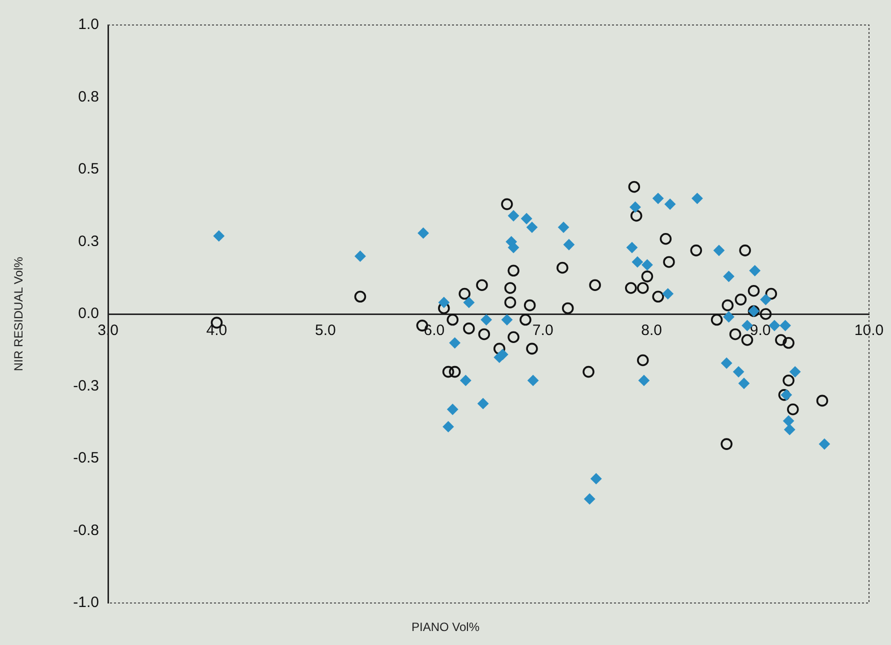  Describe the element at coordinates (86, 458) in the screenshot. I see `y-tick-label: -0.5` at that location.